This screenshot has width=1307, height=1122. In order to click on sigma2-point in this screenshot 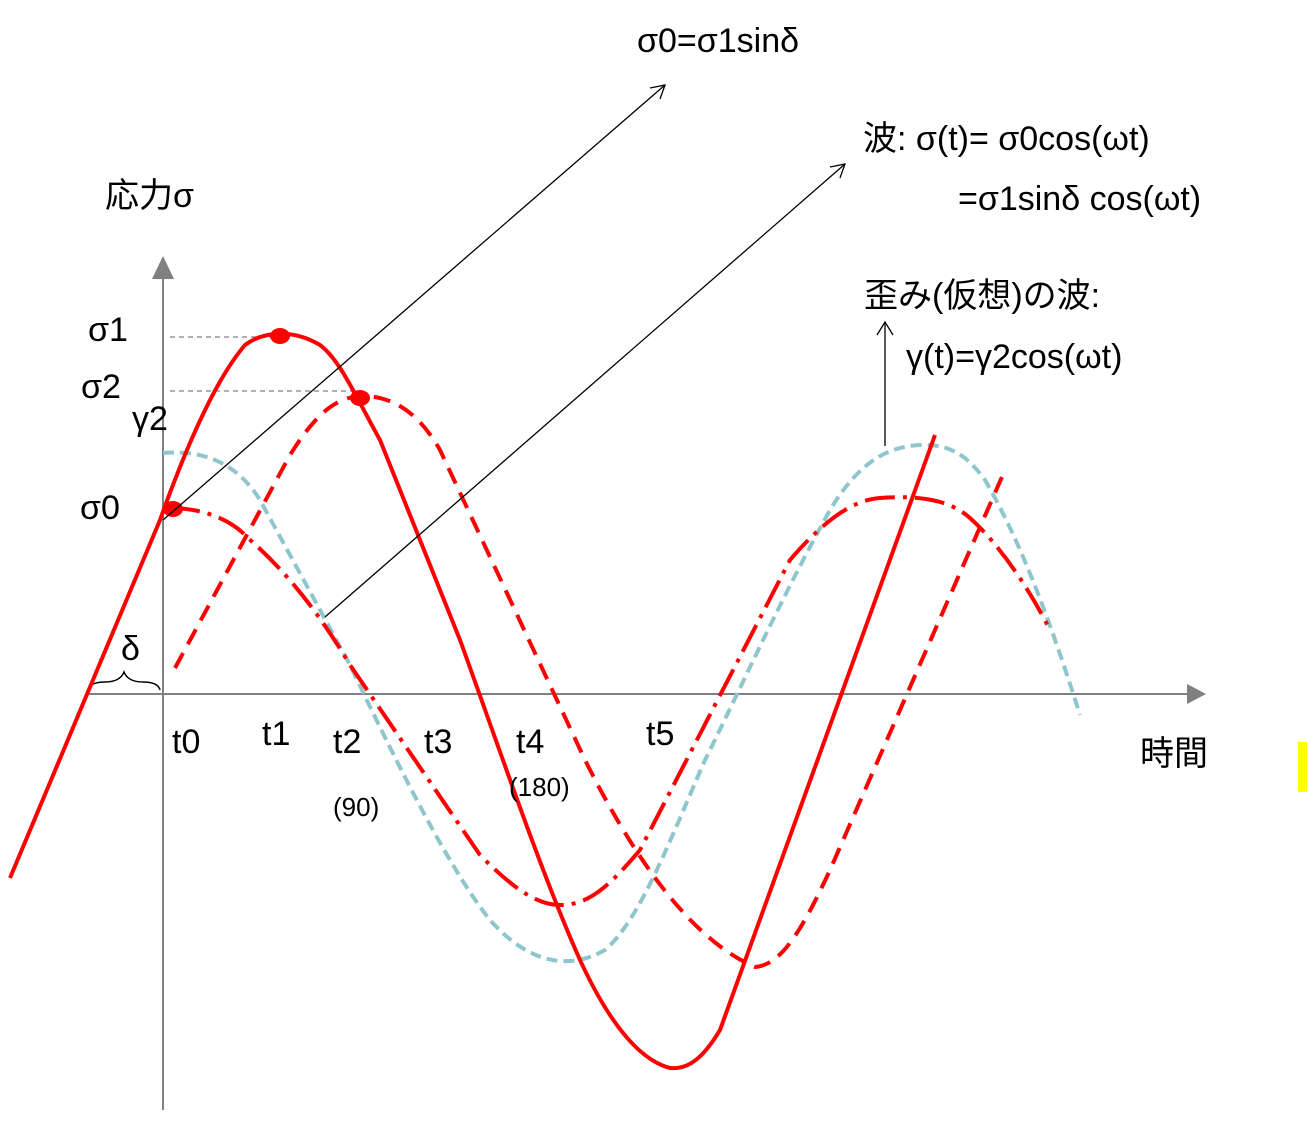, I will do `click(360, 398)`.